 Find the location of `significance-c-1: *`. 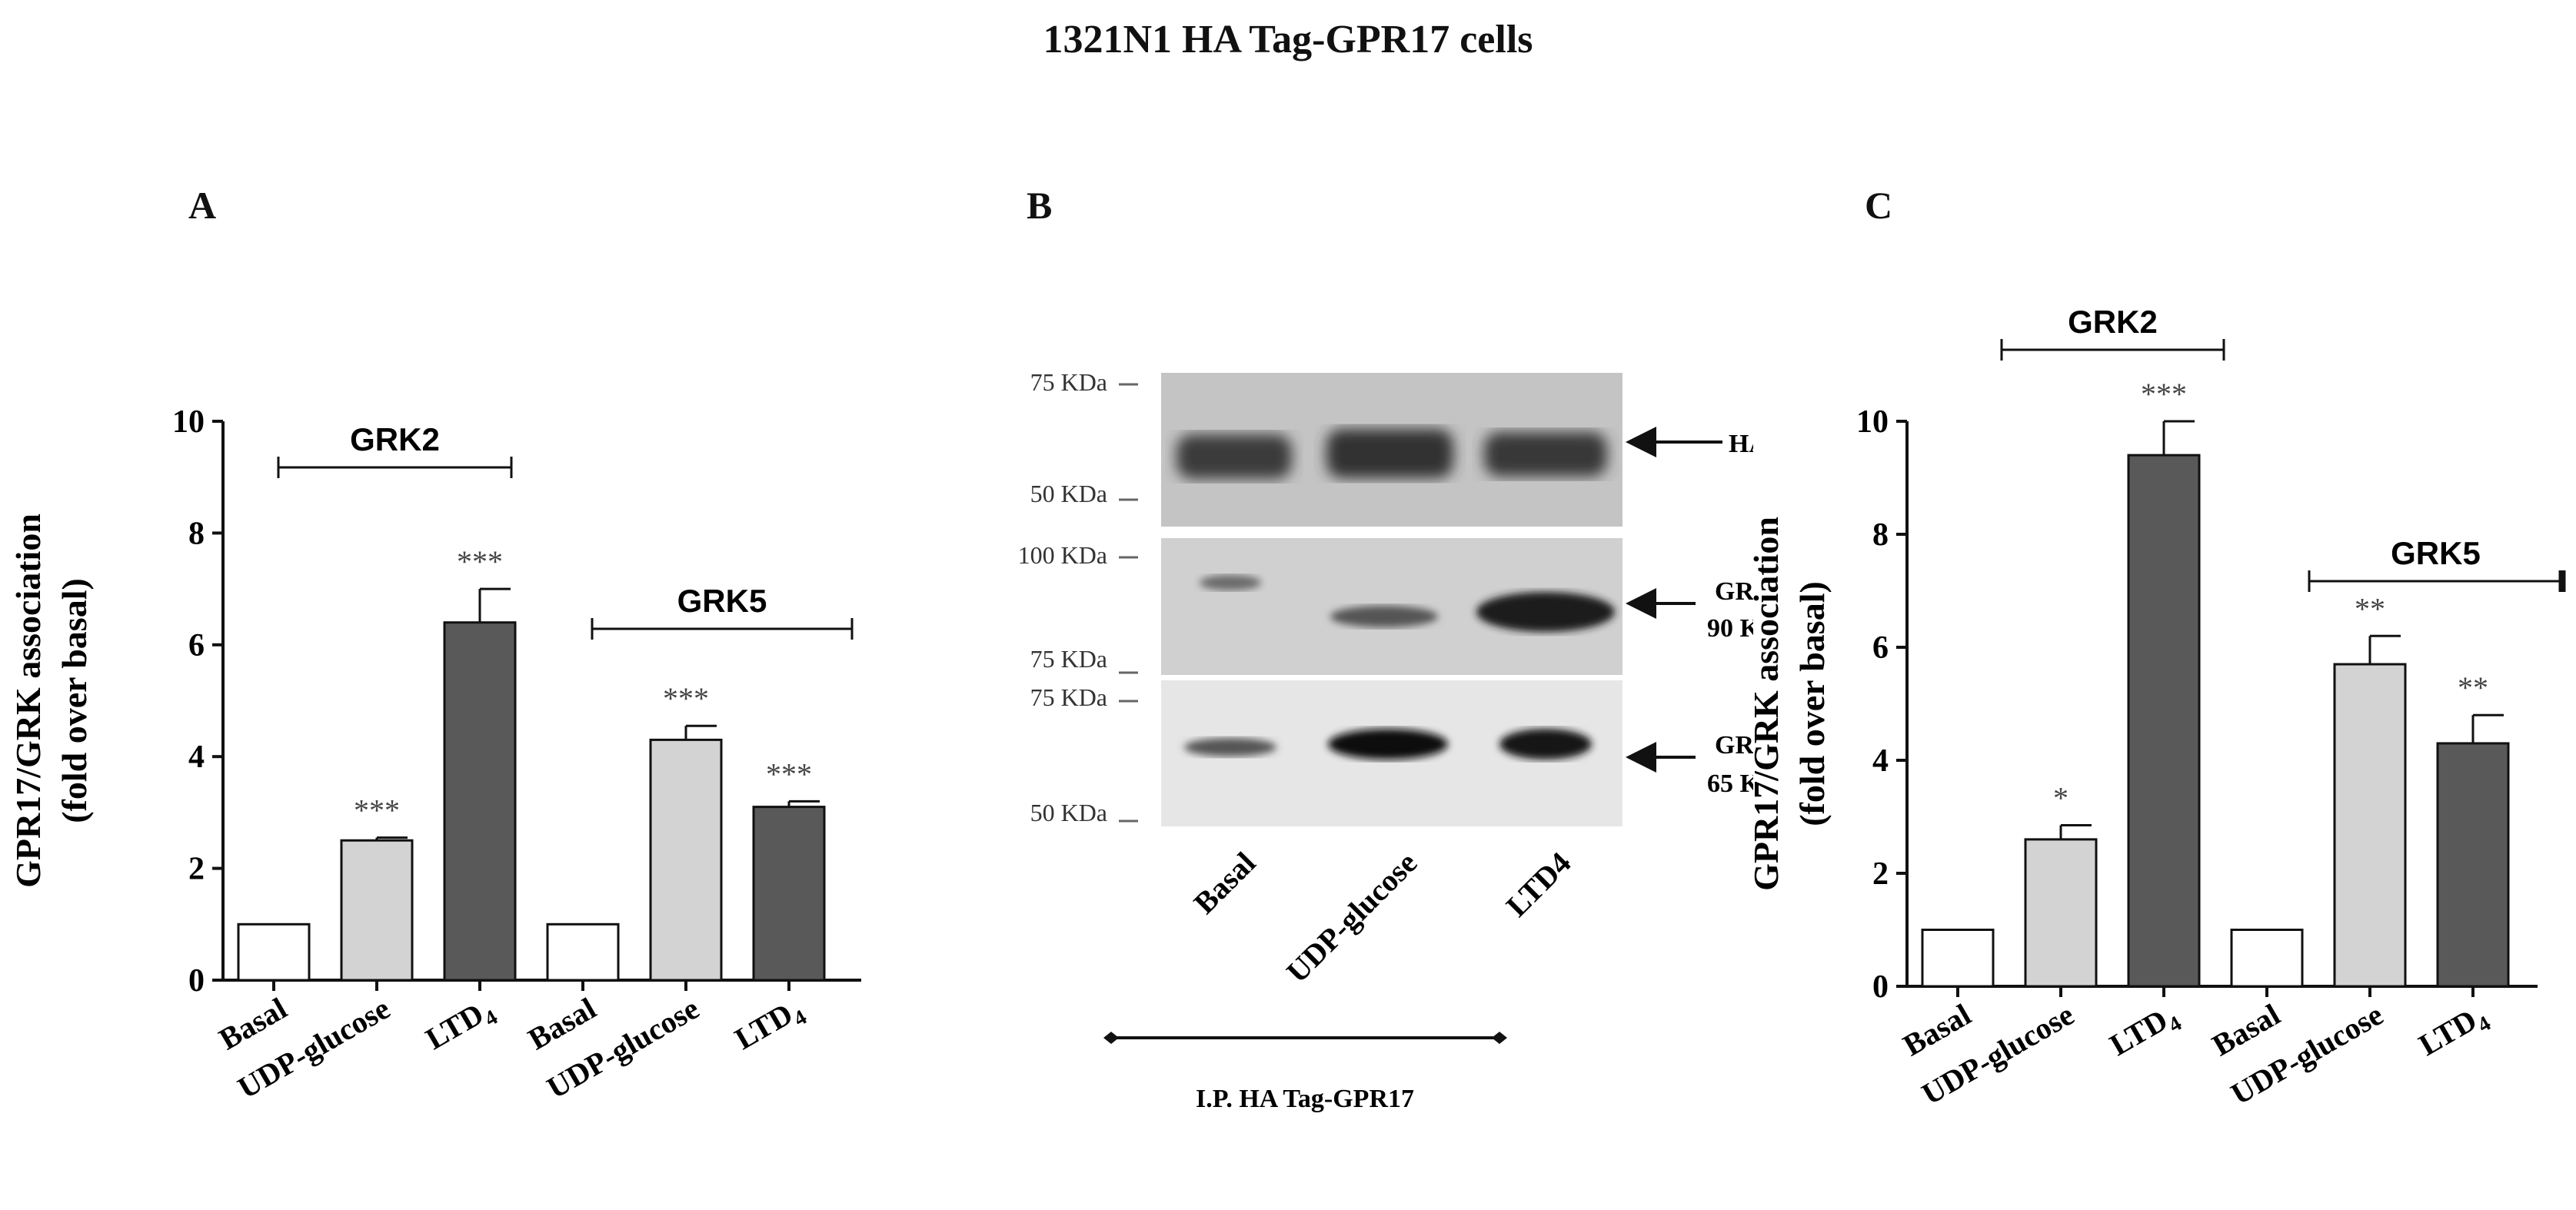

significance-c-1: * is located at coordinates (2060, 798).